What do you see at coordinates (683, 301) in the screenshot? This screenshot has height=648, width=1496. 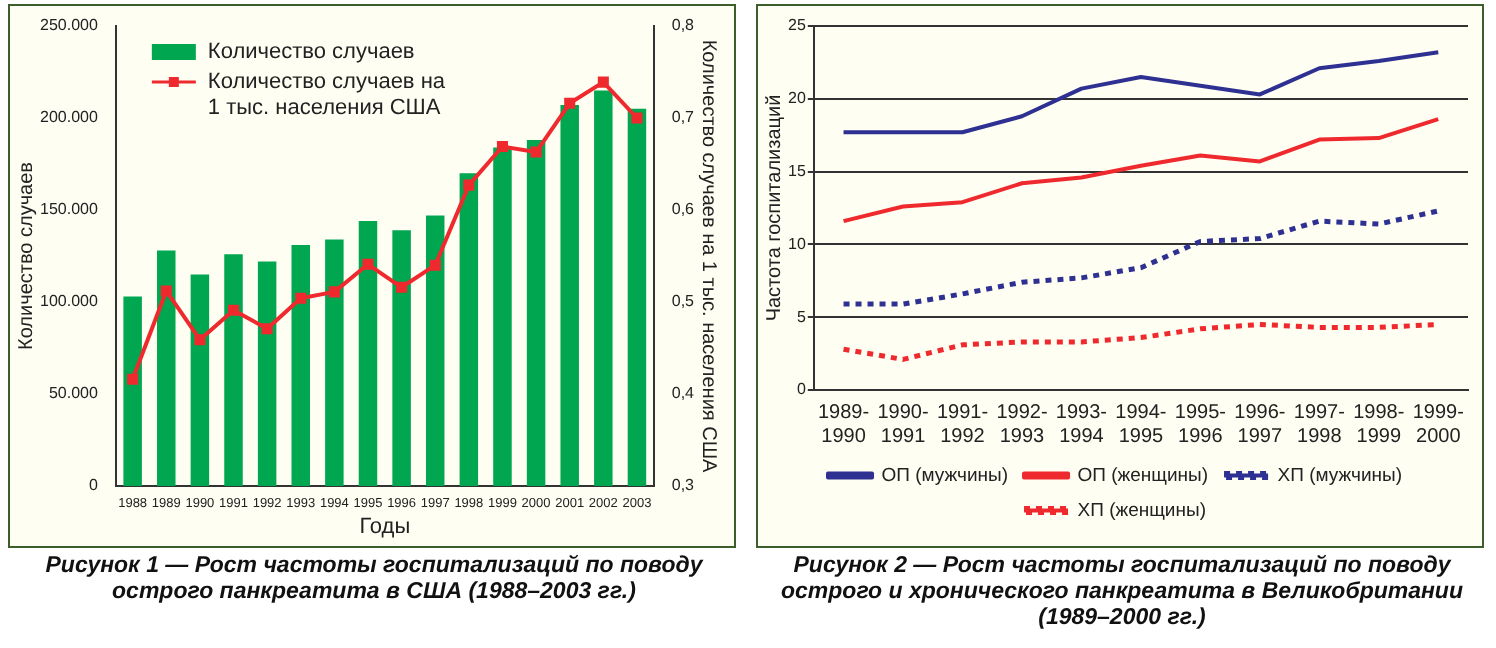 I see `y2-tick-label: 0,5` at bounding box center [683, 301].